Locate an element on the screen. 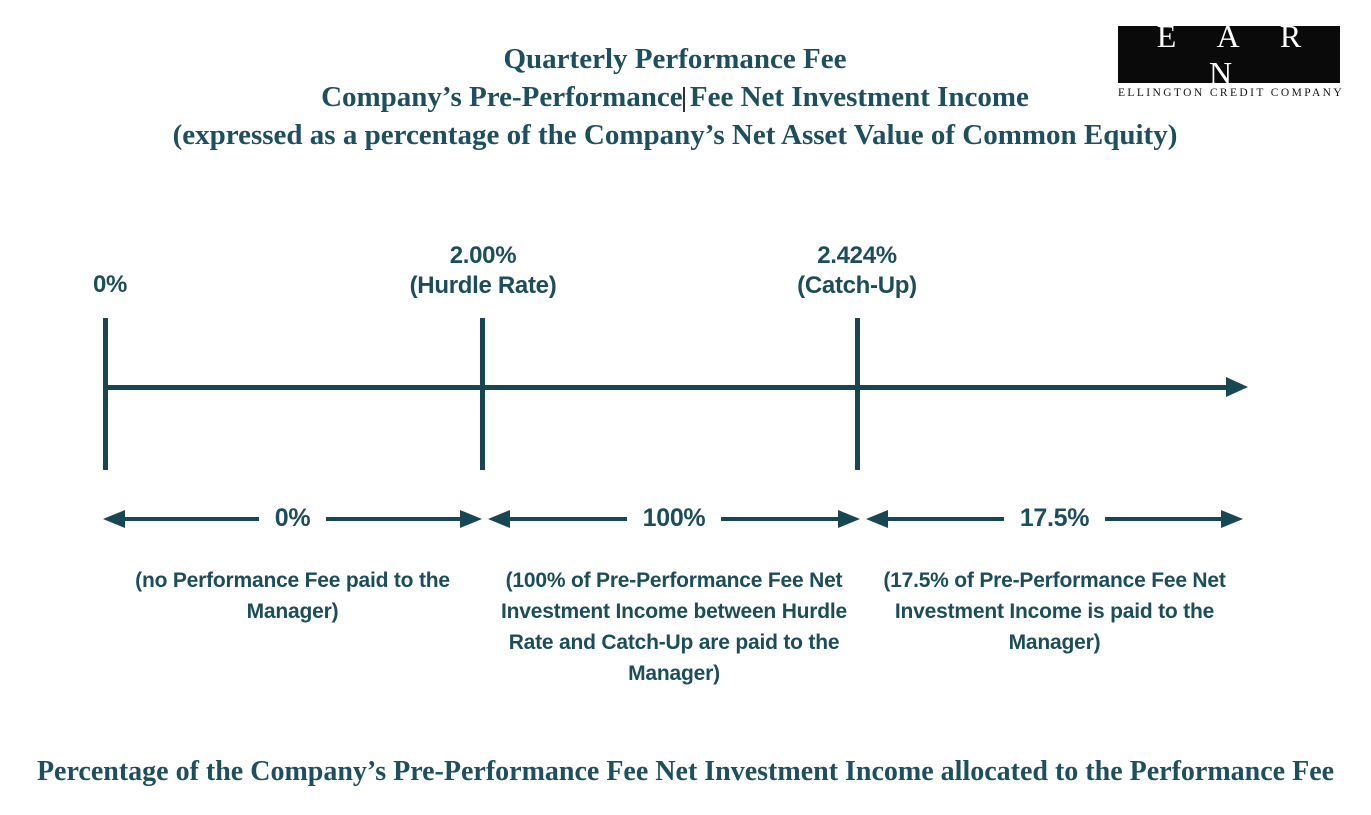  axis-tick-0-percent is located at coordinates (105, 394).